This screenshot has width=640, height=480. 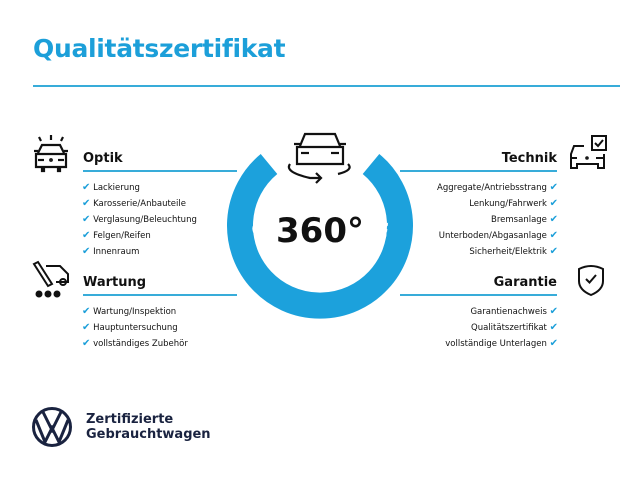 I want to click on list-item: Aggregate/Antriebsstrang ✔, so click(x=497, y=187).